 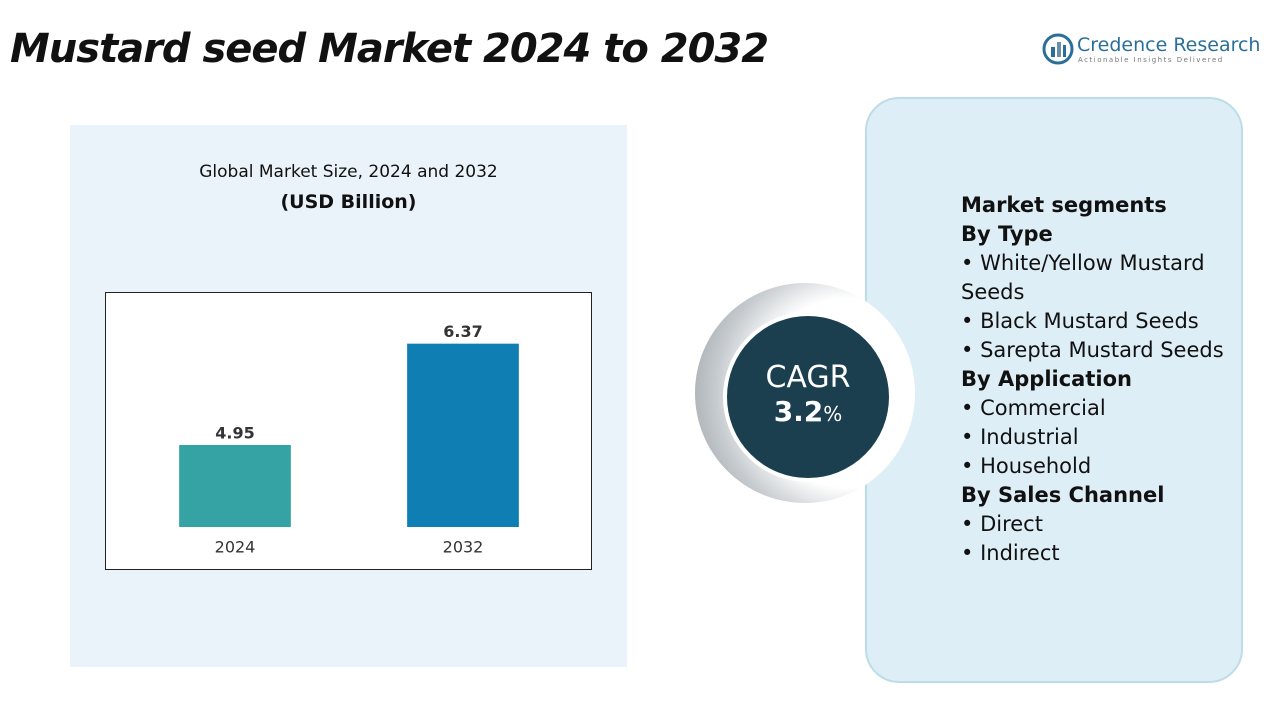 I want to click on data-label: 4.95, so click(x=234, y=432).